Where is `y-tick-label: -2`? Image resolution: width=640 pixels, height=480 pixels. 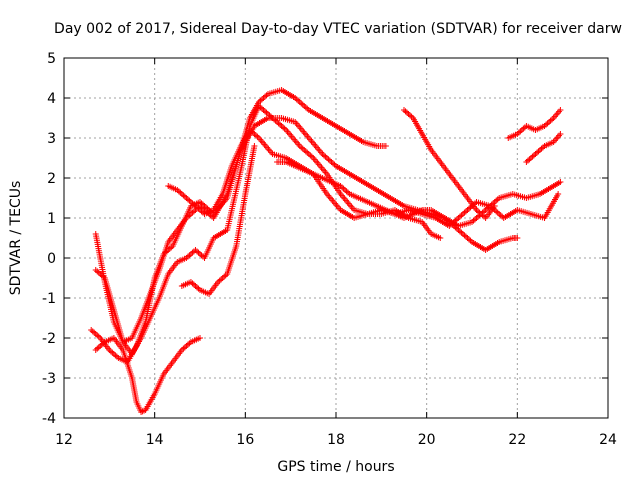
y-tick-label: -2 is located at coordinates (49, 339).